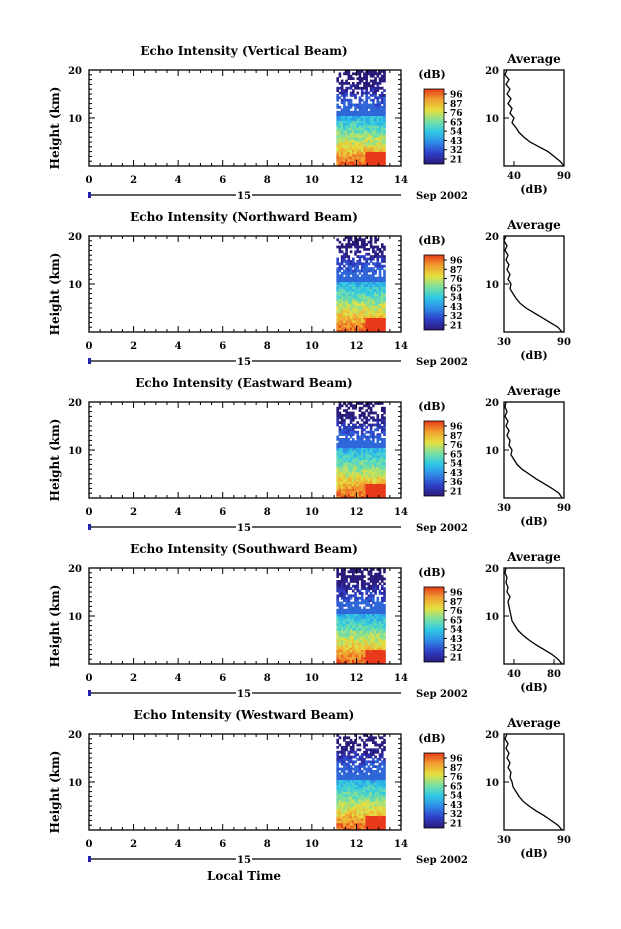  What do you see at coordinates (222, 678) in the screenshot?
I see `x-tick-label: 6` at bounding box center [222, 678].